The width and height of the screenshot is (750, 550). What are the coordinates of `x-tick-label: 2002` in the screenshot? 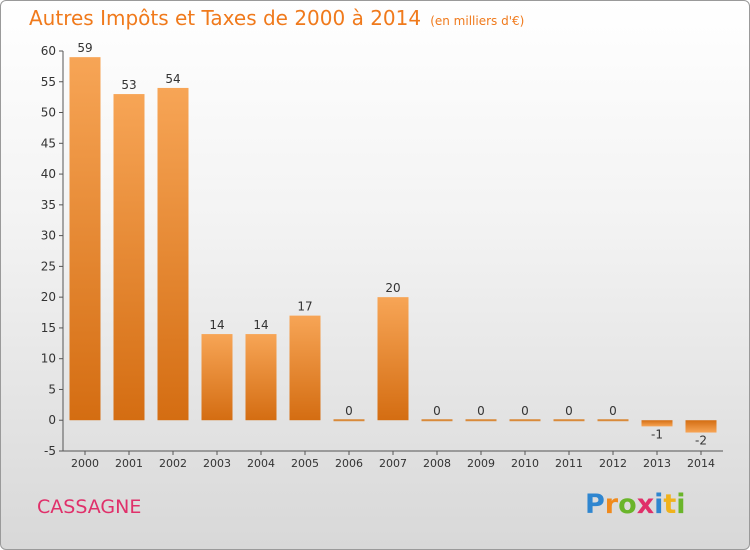 It's located at (173, 463).